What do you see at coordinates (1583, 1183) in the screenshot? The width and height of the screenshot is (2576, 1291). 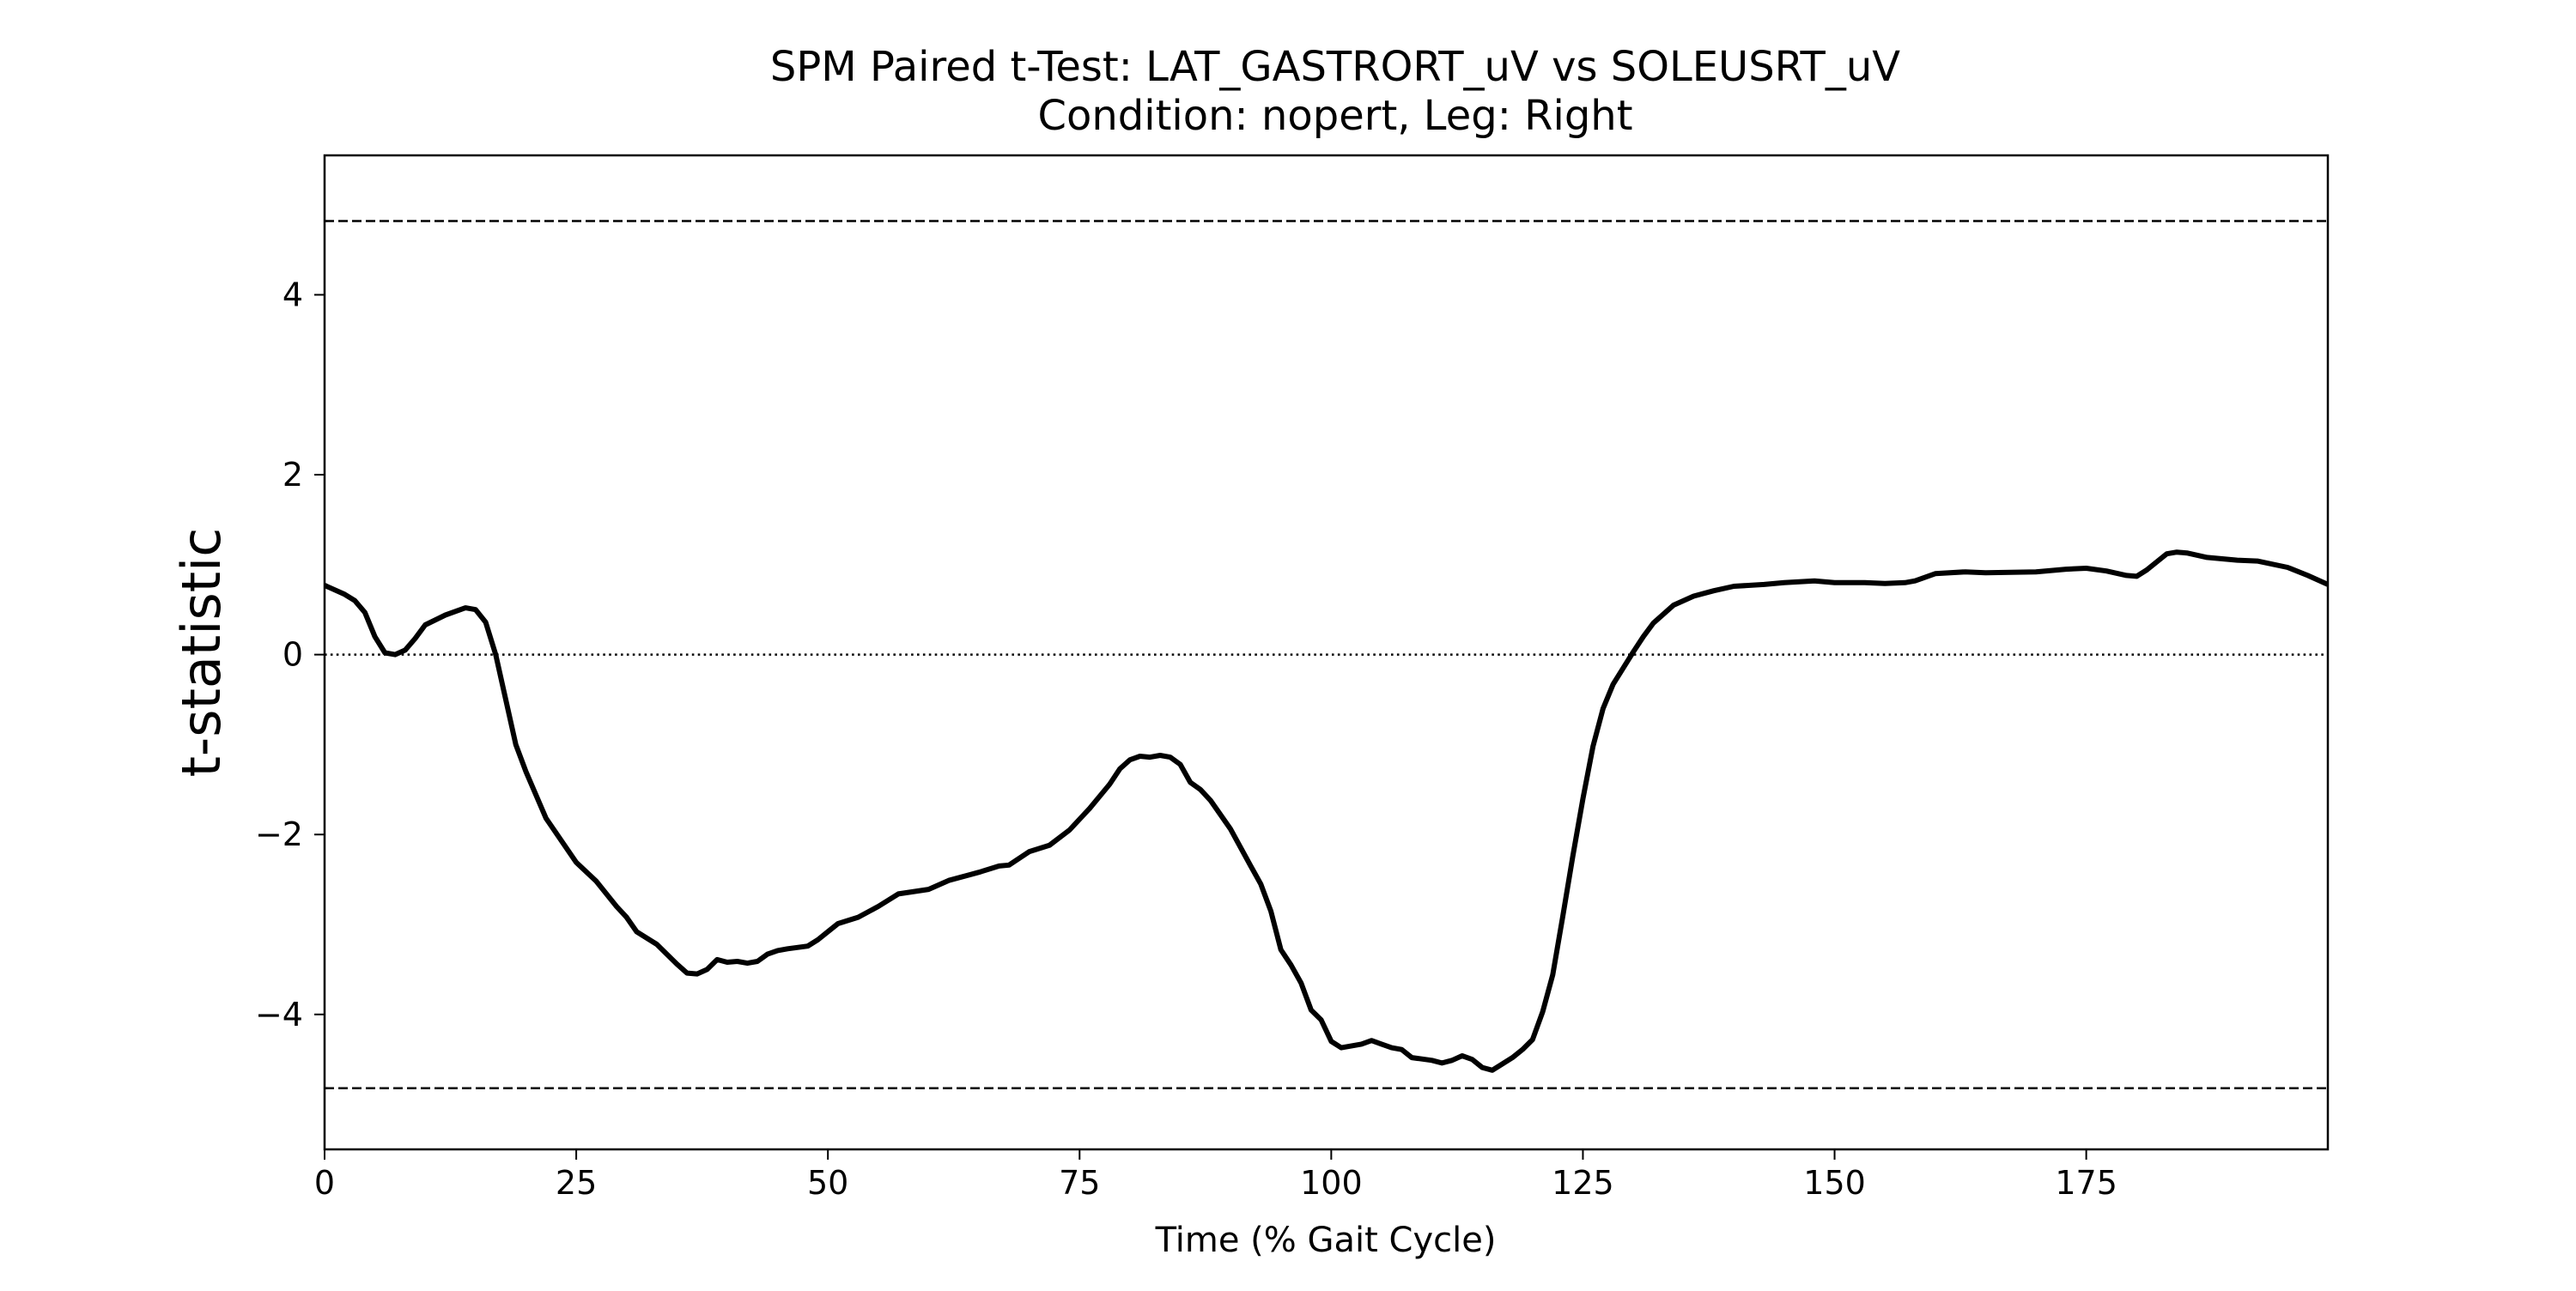 I see `x-tick-label: 125` at bounding box center [1583, 1183].